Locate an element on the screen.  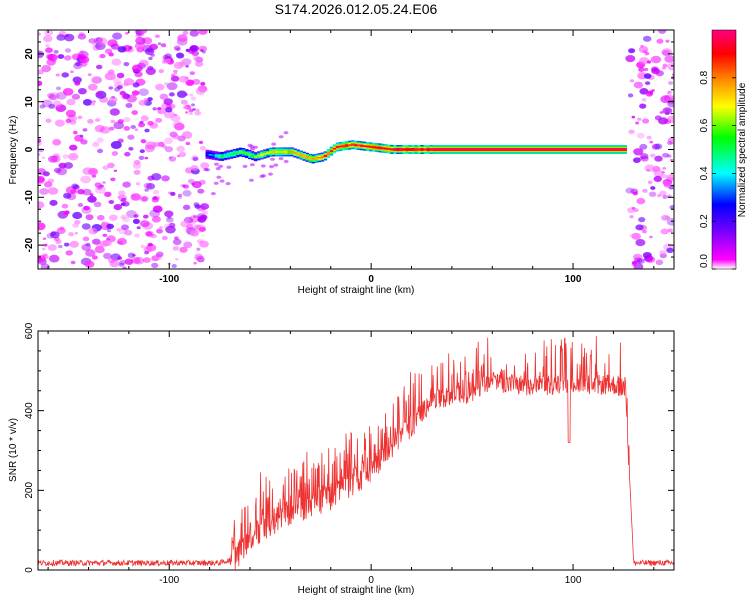
spectrogram-ytick-label: 20 is located at coordinates (29, 54).